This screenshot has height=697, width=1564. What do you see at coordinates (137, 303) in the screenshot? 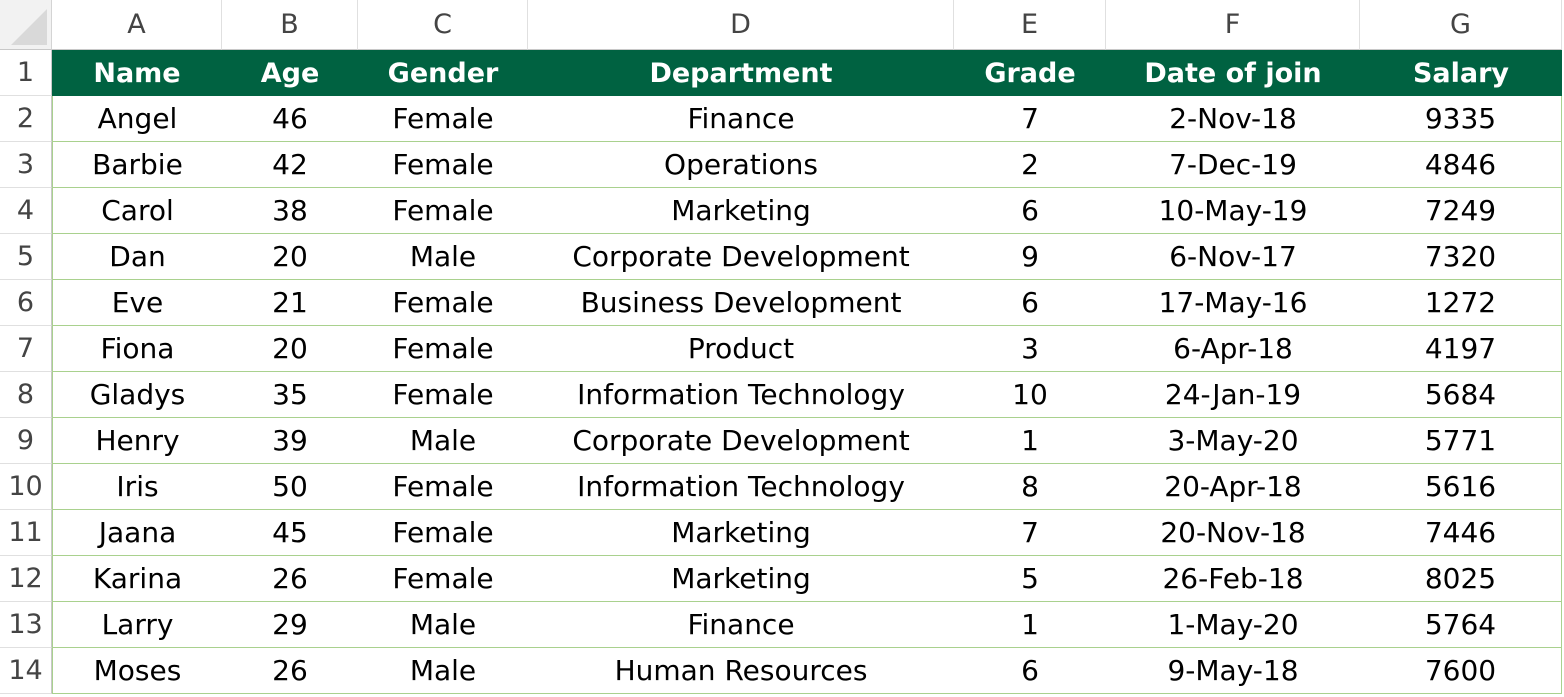
I see `table-cell: Eve` at bounding box center [137, 303].